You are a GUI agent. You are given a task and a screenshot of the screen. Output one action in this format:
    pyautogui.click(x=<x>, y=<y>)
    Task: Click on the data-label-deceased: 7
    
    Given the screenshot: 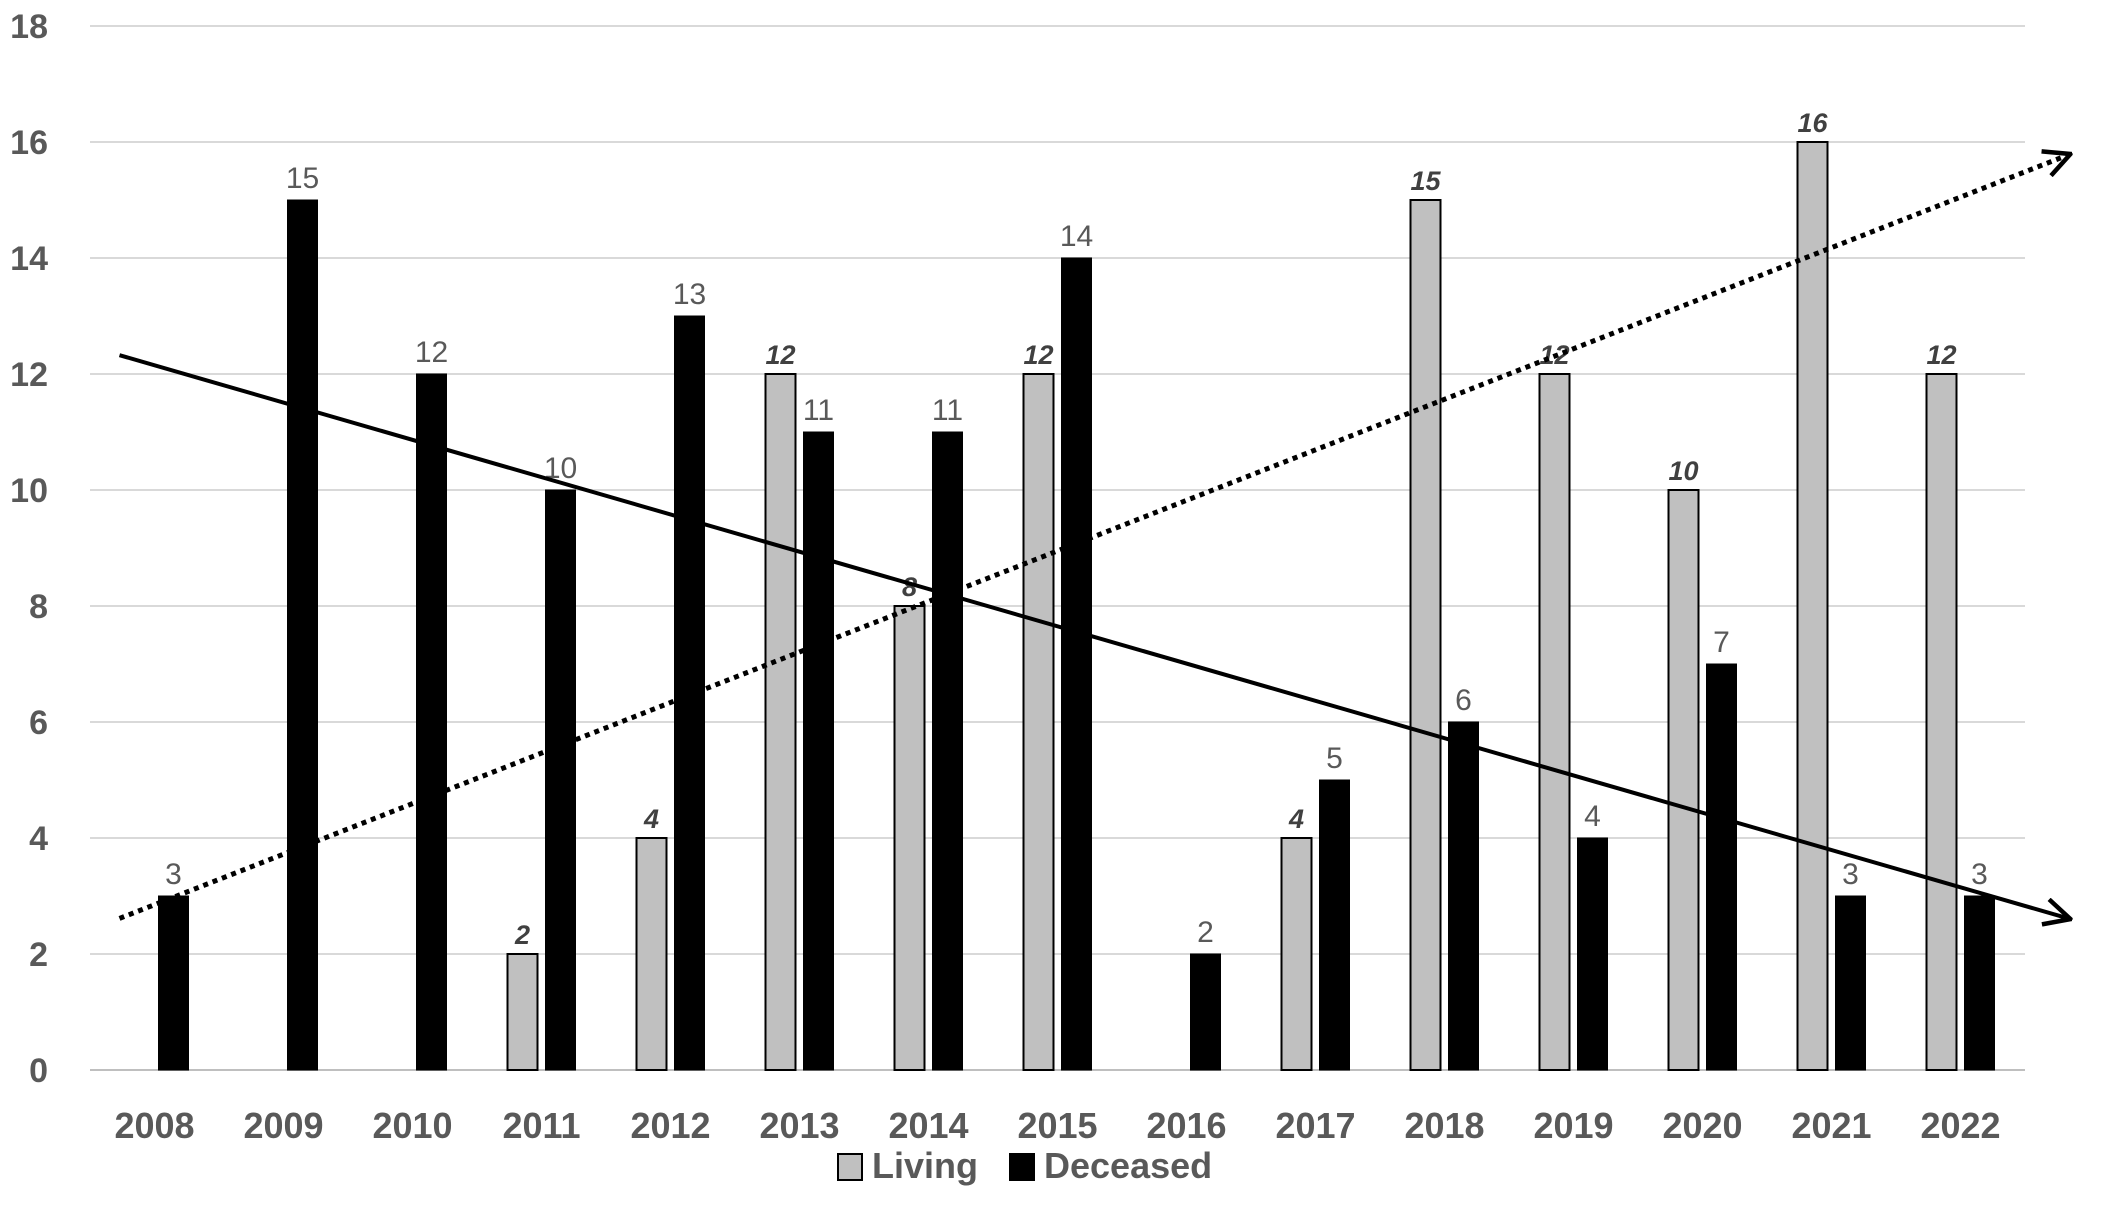 What is the action you would take?
    pyautogui.click(x=1721, y=642)
    